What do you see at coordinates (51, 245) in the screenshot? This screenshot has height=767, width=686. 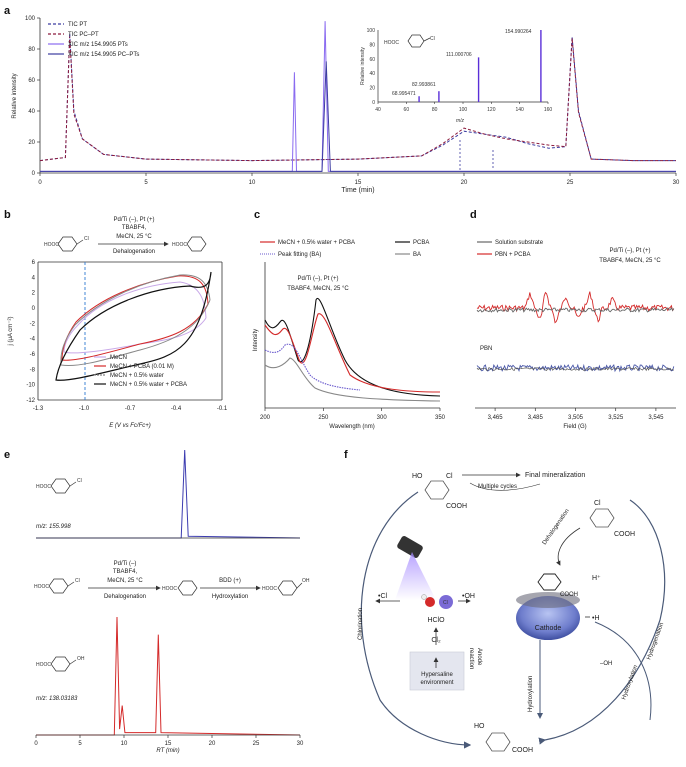 I see `b-mol-left: HOOC` at bounding box center [51, 245].